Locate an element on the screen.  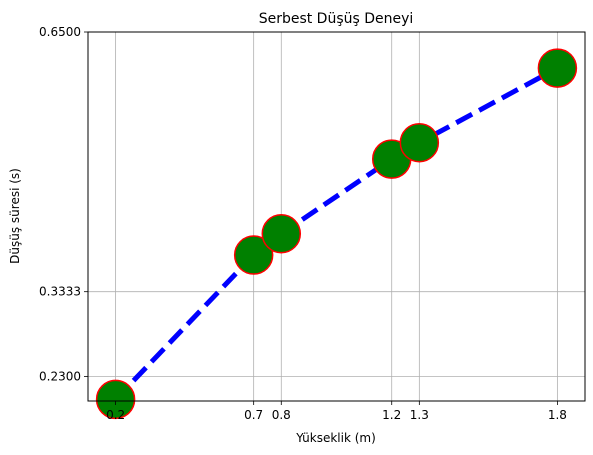
x-tick-label: 0.2 is located at coordinates (115, 415).